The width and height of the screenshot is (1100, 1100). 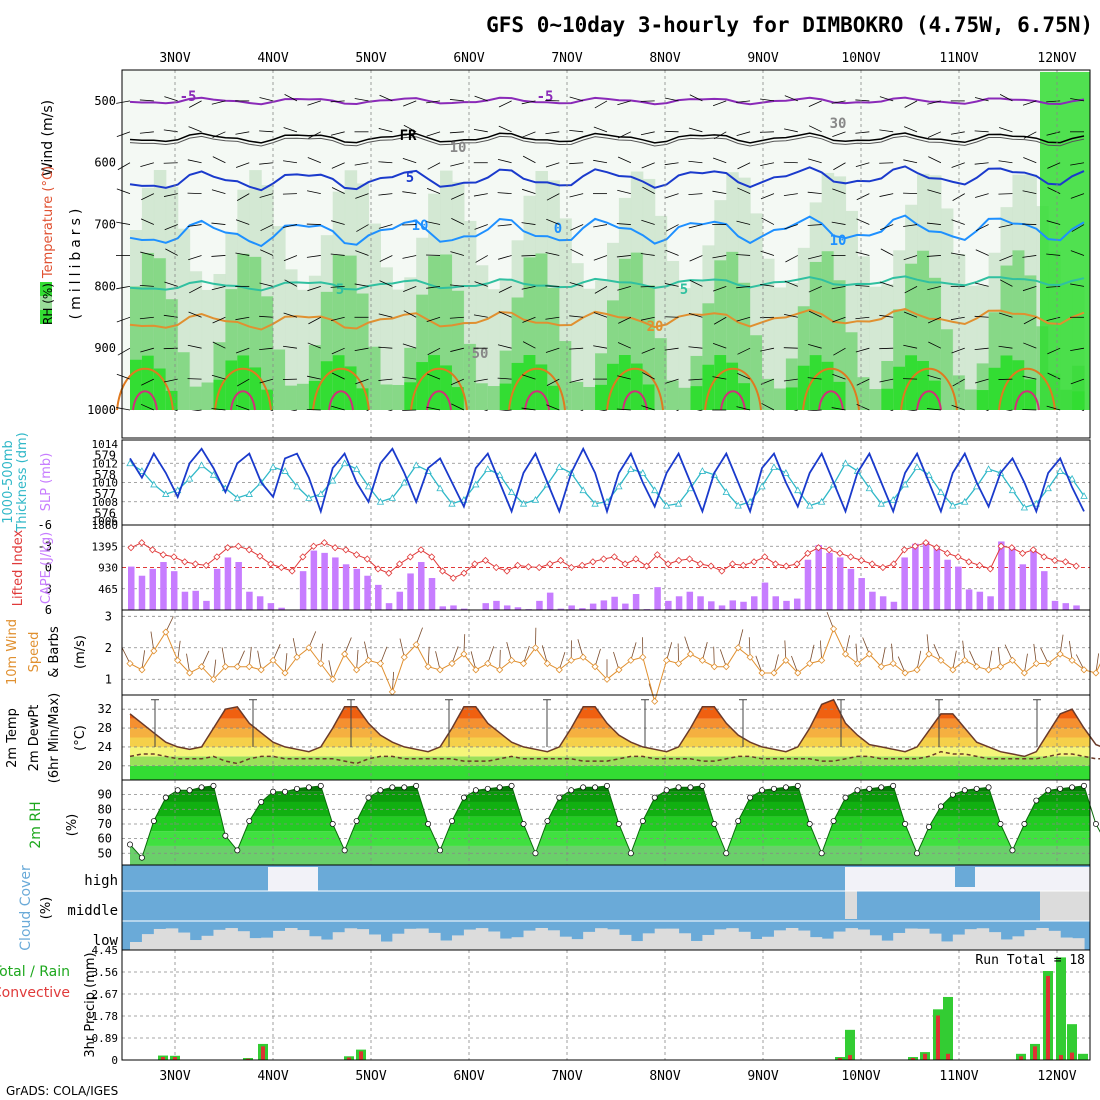 What do you see at coordinates (54, 652) in the screenshot?
I see `wind-ylabel-3: & Barbs` at bounding box center [54, 652].